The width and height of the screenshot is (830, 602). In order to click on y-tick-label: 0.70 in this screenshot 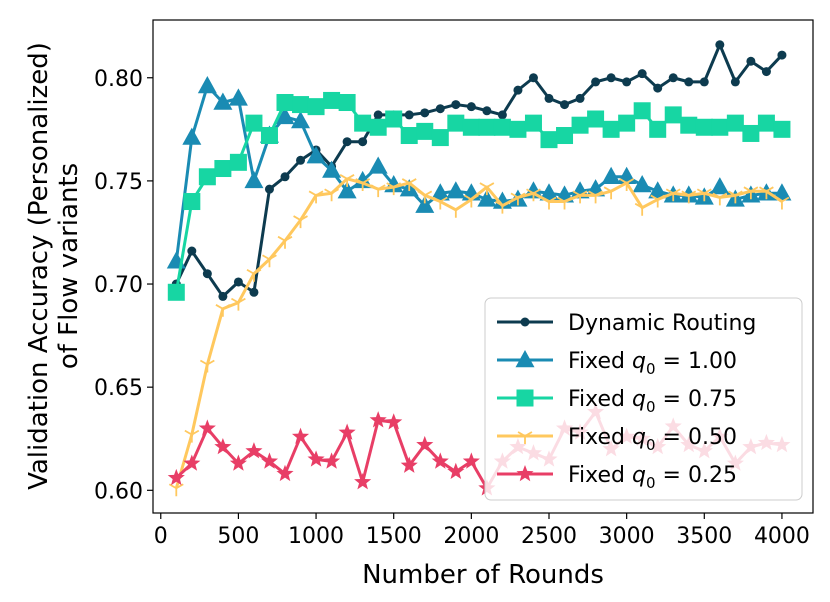, I will do `click(118, 285)`.